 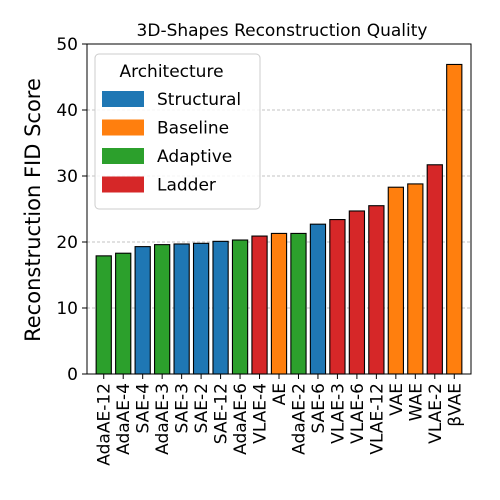 What do you see at coordinates (436, 413) in the screenshot?
I see `x-tick-label: VLAE-2` at bounding box center [436, 413].